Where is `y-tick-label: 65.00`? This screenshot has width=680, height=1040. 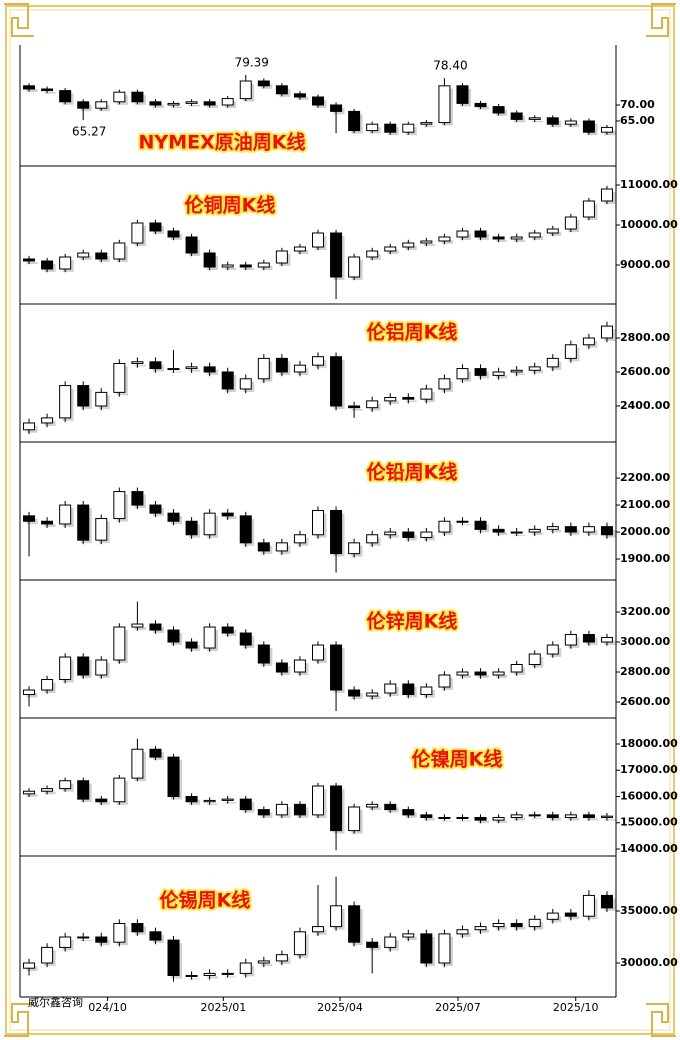
y-tick-label: 65.00 is located at coordinates (637, 120).